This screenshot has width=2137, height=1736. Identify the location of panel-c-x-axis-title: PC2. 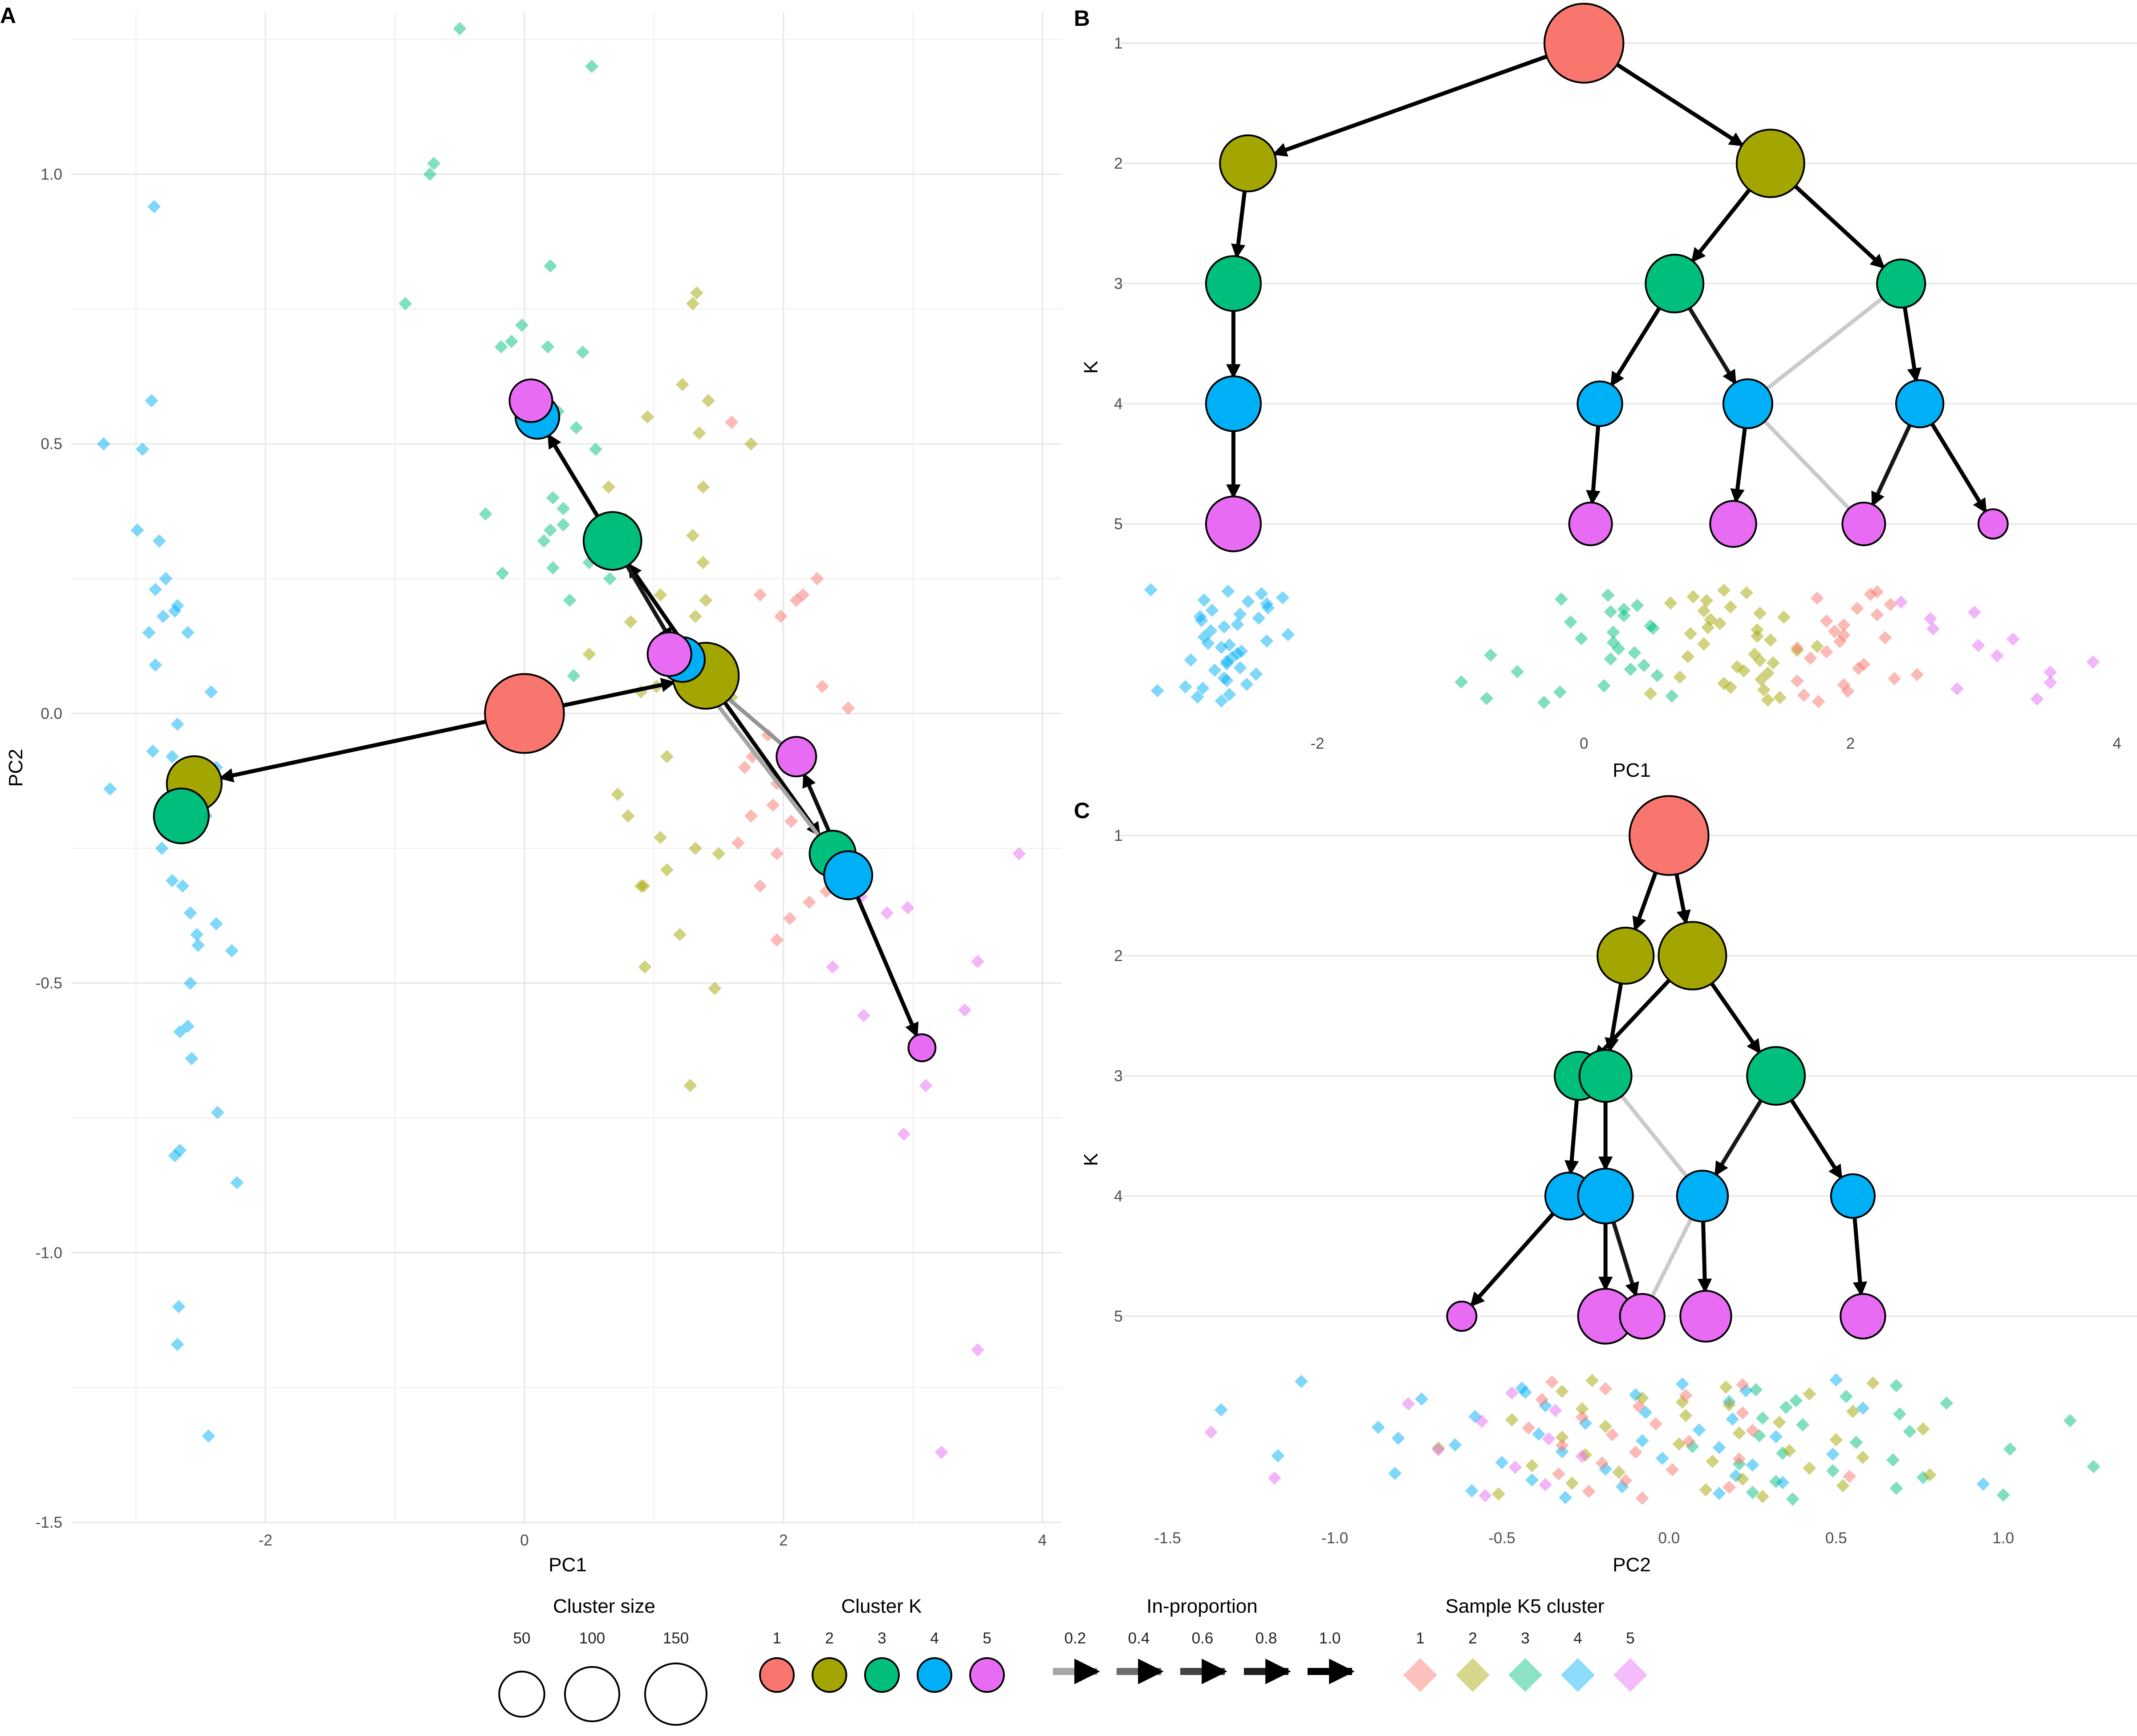
(1632, 1565).